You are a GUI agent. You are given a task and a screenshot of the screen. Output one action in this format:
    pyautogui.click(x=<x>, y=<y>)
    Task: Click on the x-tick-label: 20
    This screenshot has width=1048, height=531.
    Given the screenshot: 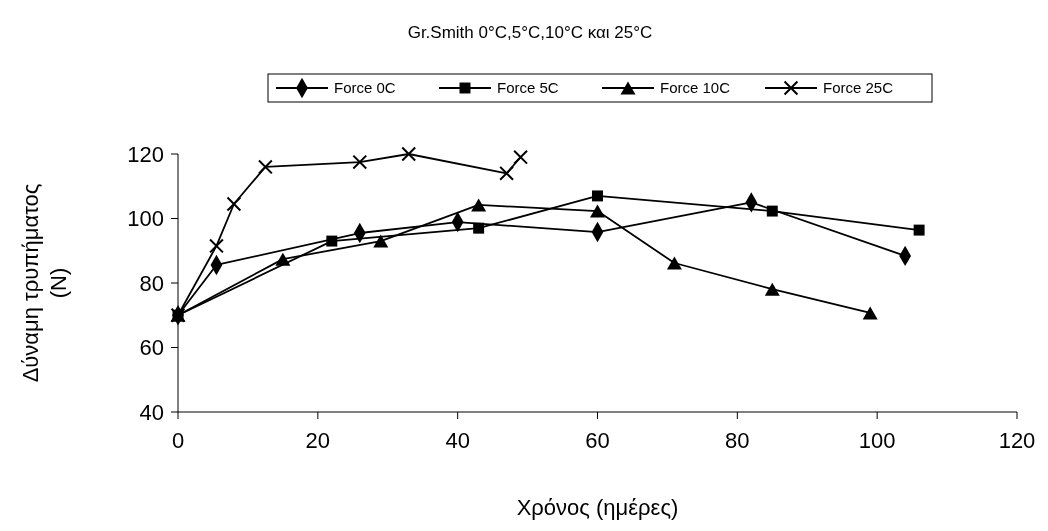 What is the action you would take?
    pyautogui.click(x=318, y=440)
    